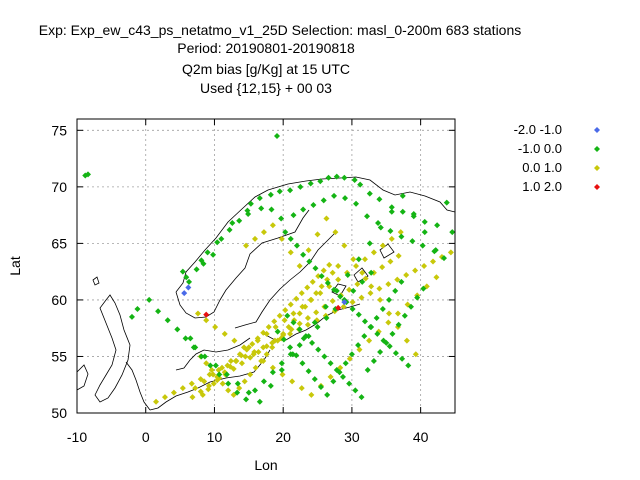 The height and width of the screenshot is (480, 640). I want to click on y-tick-label: 65, so click(59, 243).